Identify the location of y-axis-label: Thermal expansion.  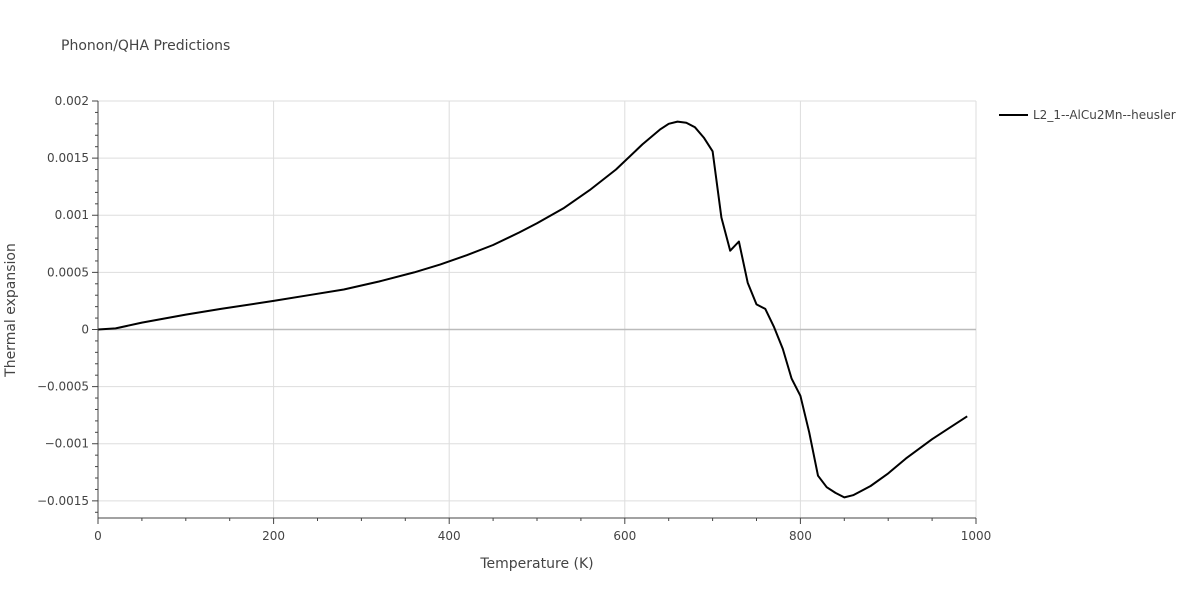
(11, 310).